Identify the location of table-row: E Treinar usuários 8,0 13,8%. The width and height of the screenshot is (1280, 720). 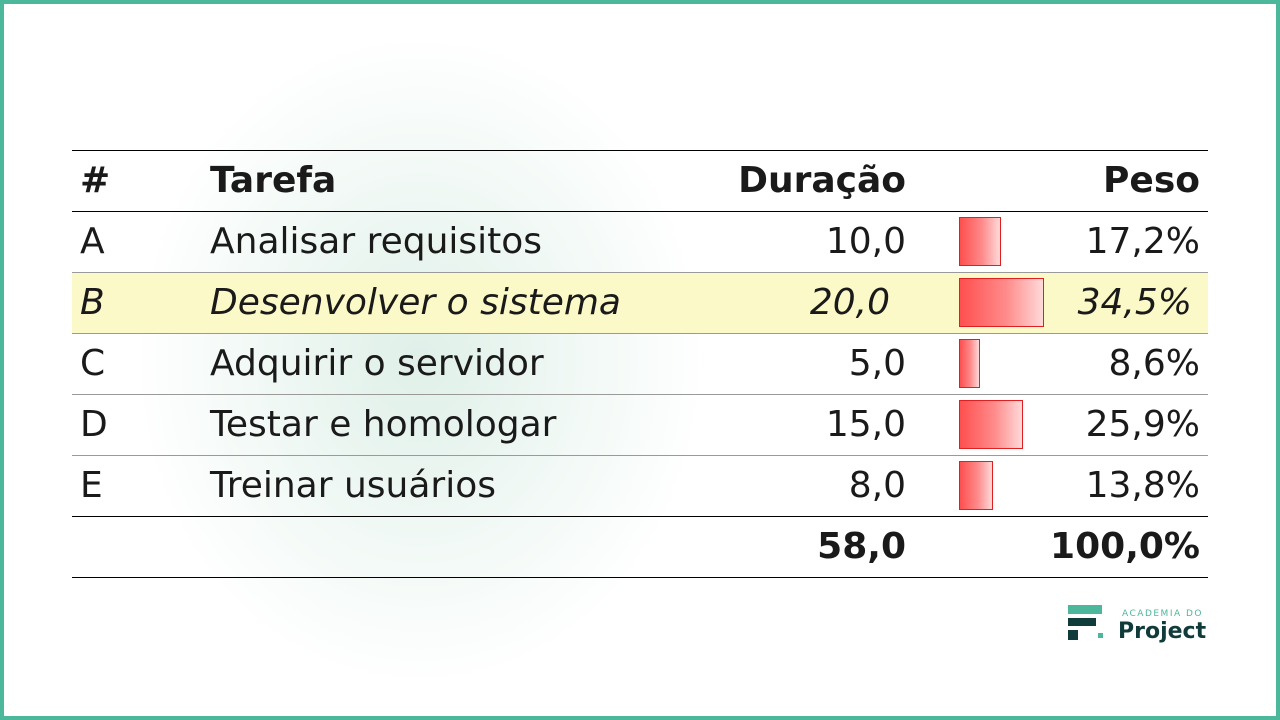
(640, 485).